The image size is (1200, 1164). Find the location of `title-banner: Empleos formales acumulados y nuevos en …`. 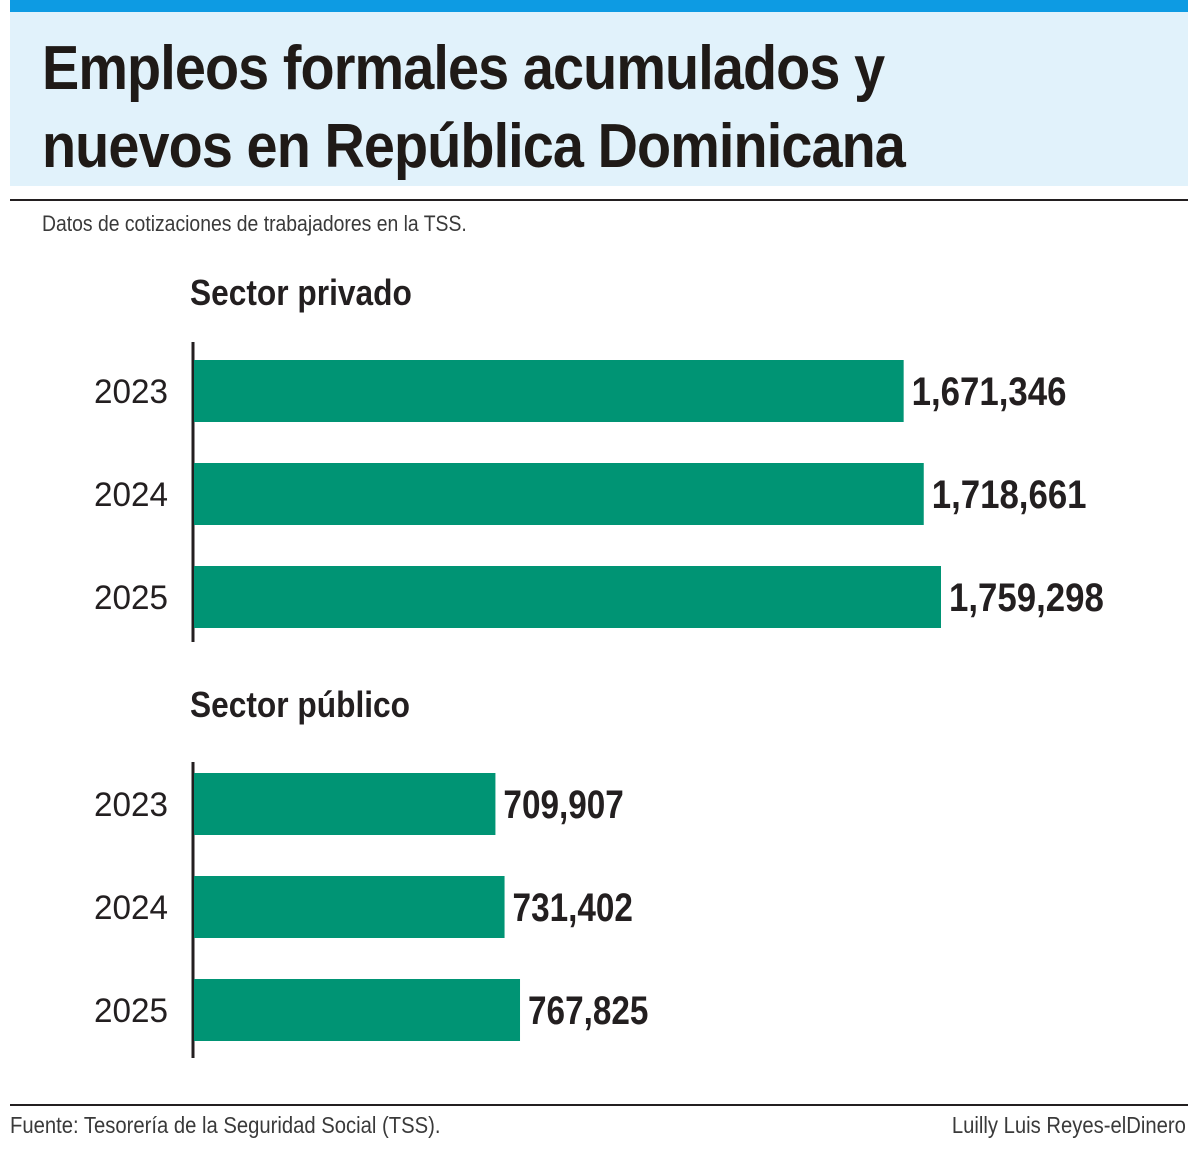

title-banner: Empleos formales acumulados y nuevos en … is located at coordinates (599, 99).